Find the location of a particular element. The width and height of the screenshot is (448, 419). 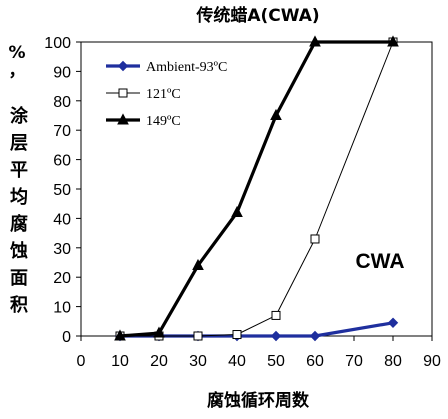

y-tick-label: 20 is located at coordinates (62, 278).